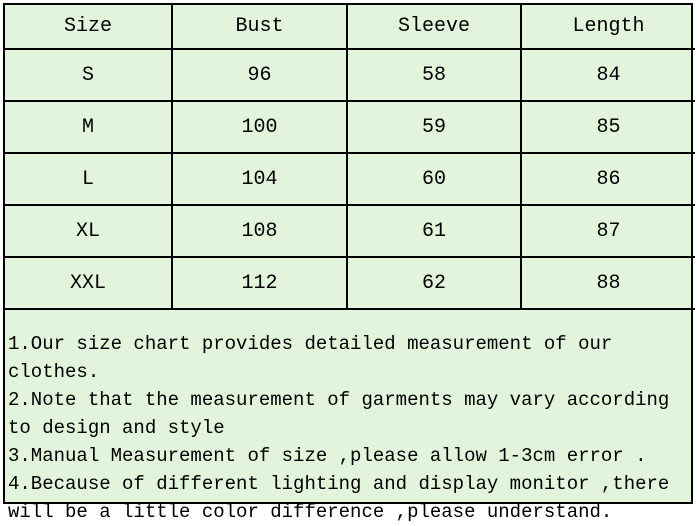 The height and width of the screenshot is (526, 697). What do you see at coordinates (89, 231) in the screenshot?
I see `cell-size: XL` at bounding box center [89, 231].